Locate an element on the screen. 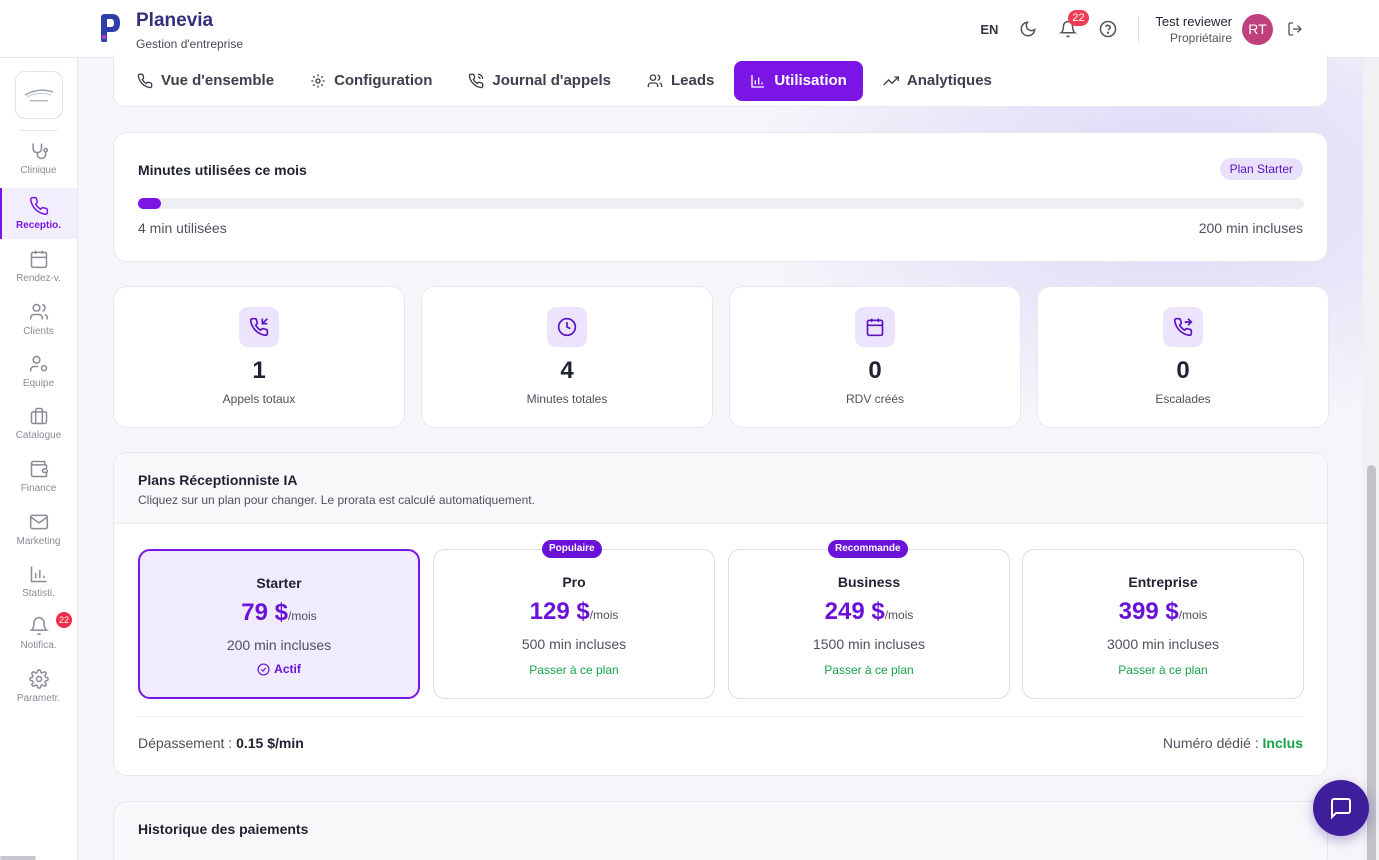 This screenshot has width=1379, height=860. header-divider is located at coordinates (1139, 29).